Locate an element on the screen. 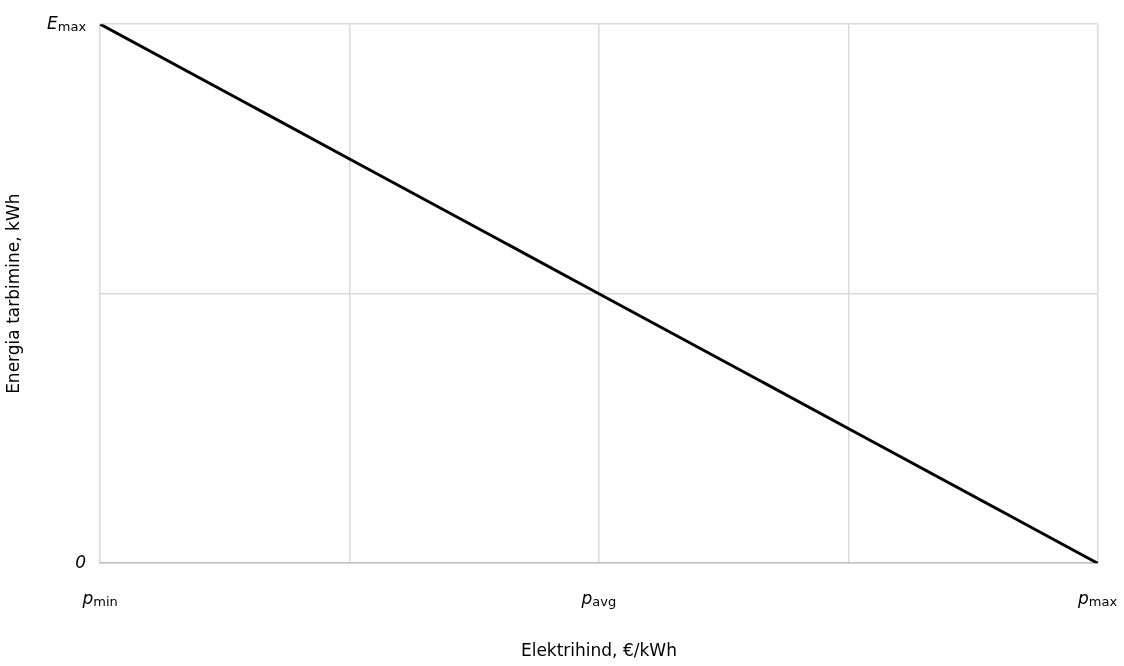 This screenshot has height=666, width=1124. x-axis-title: Elektrihind, €/kWh is located at coordinates (598, 650).